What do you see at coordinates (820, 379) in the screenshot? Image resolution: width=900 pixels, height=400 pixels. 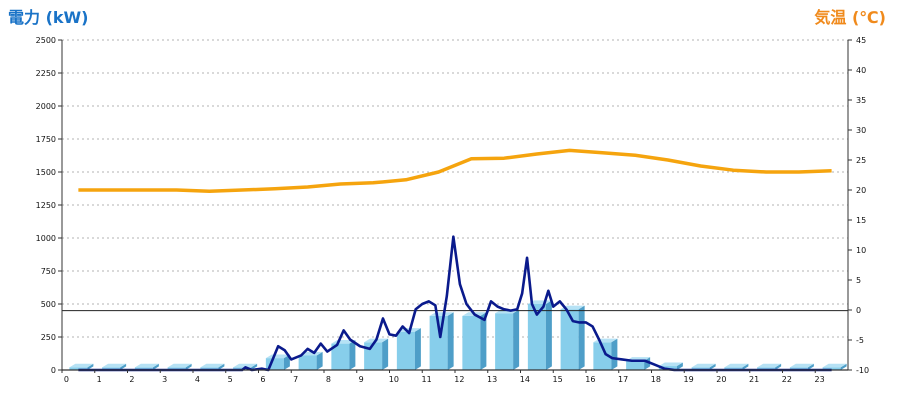 I see `x-tick-label: 23` at bounding box center [820, 379].